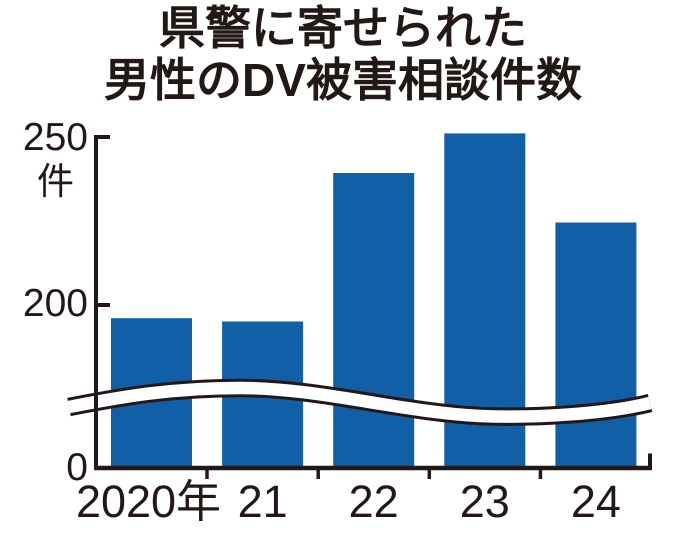 Image resolution: width=686 pixels, height=540 pixels. I want to click on x-axis-label-24: 24, so click(595, 501).